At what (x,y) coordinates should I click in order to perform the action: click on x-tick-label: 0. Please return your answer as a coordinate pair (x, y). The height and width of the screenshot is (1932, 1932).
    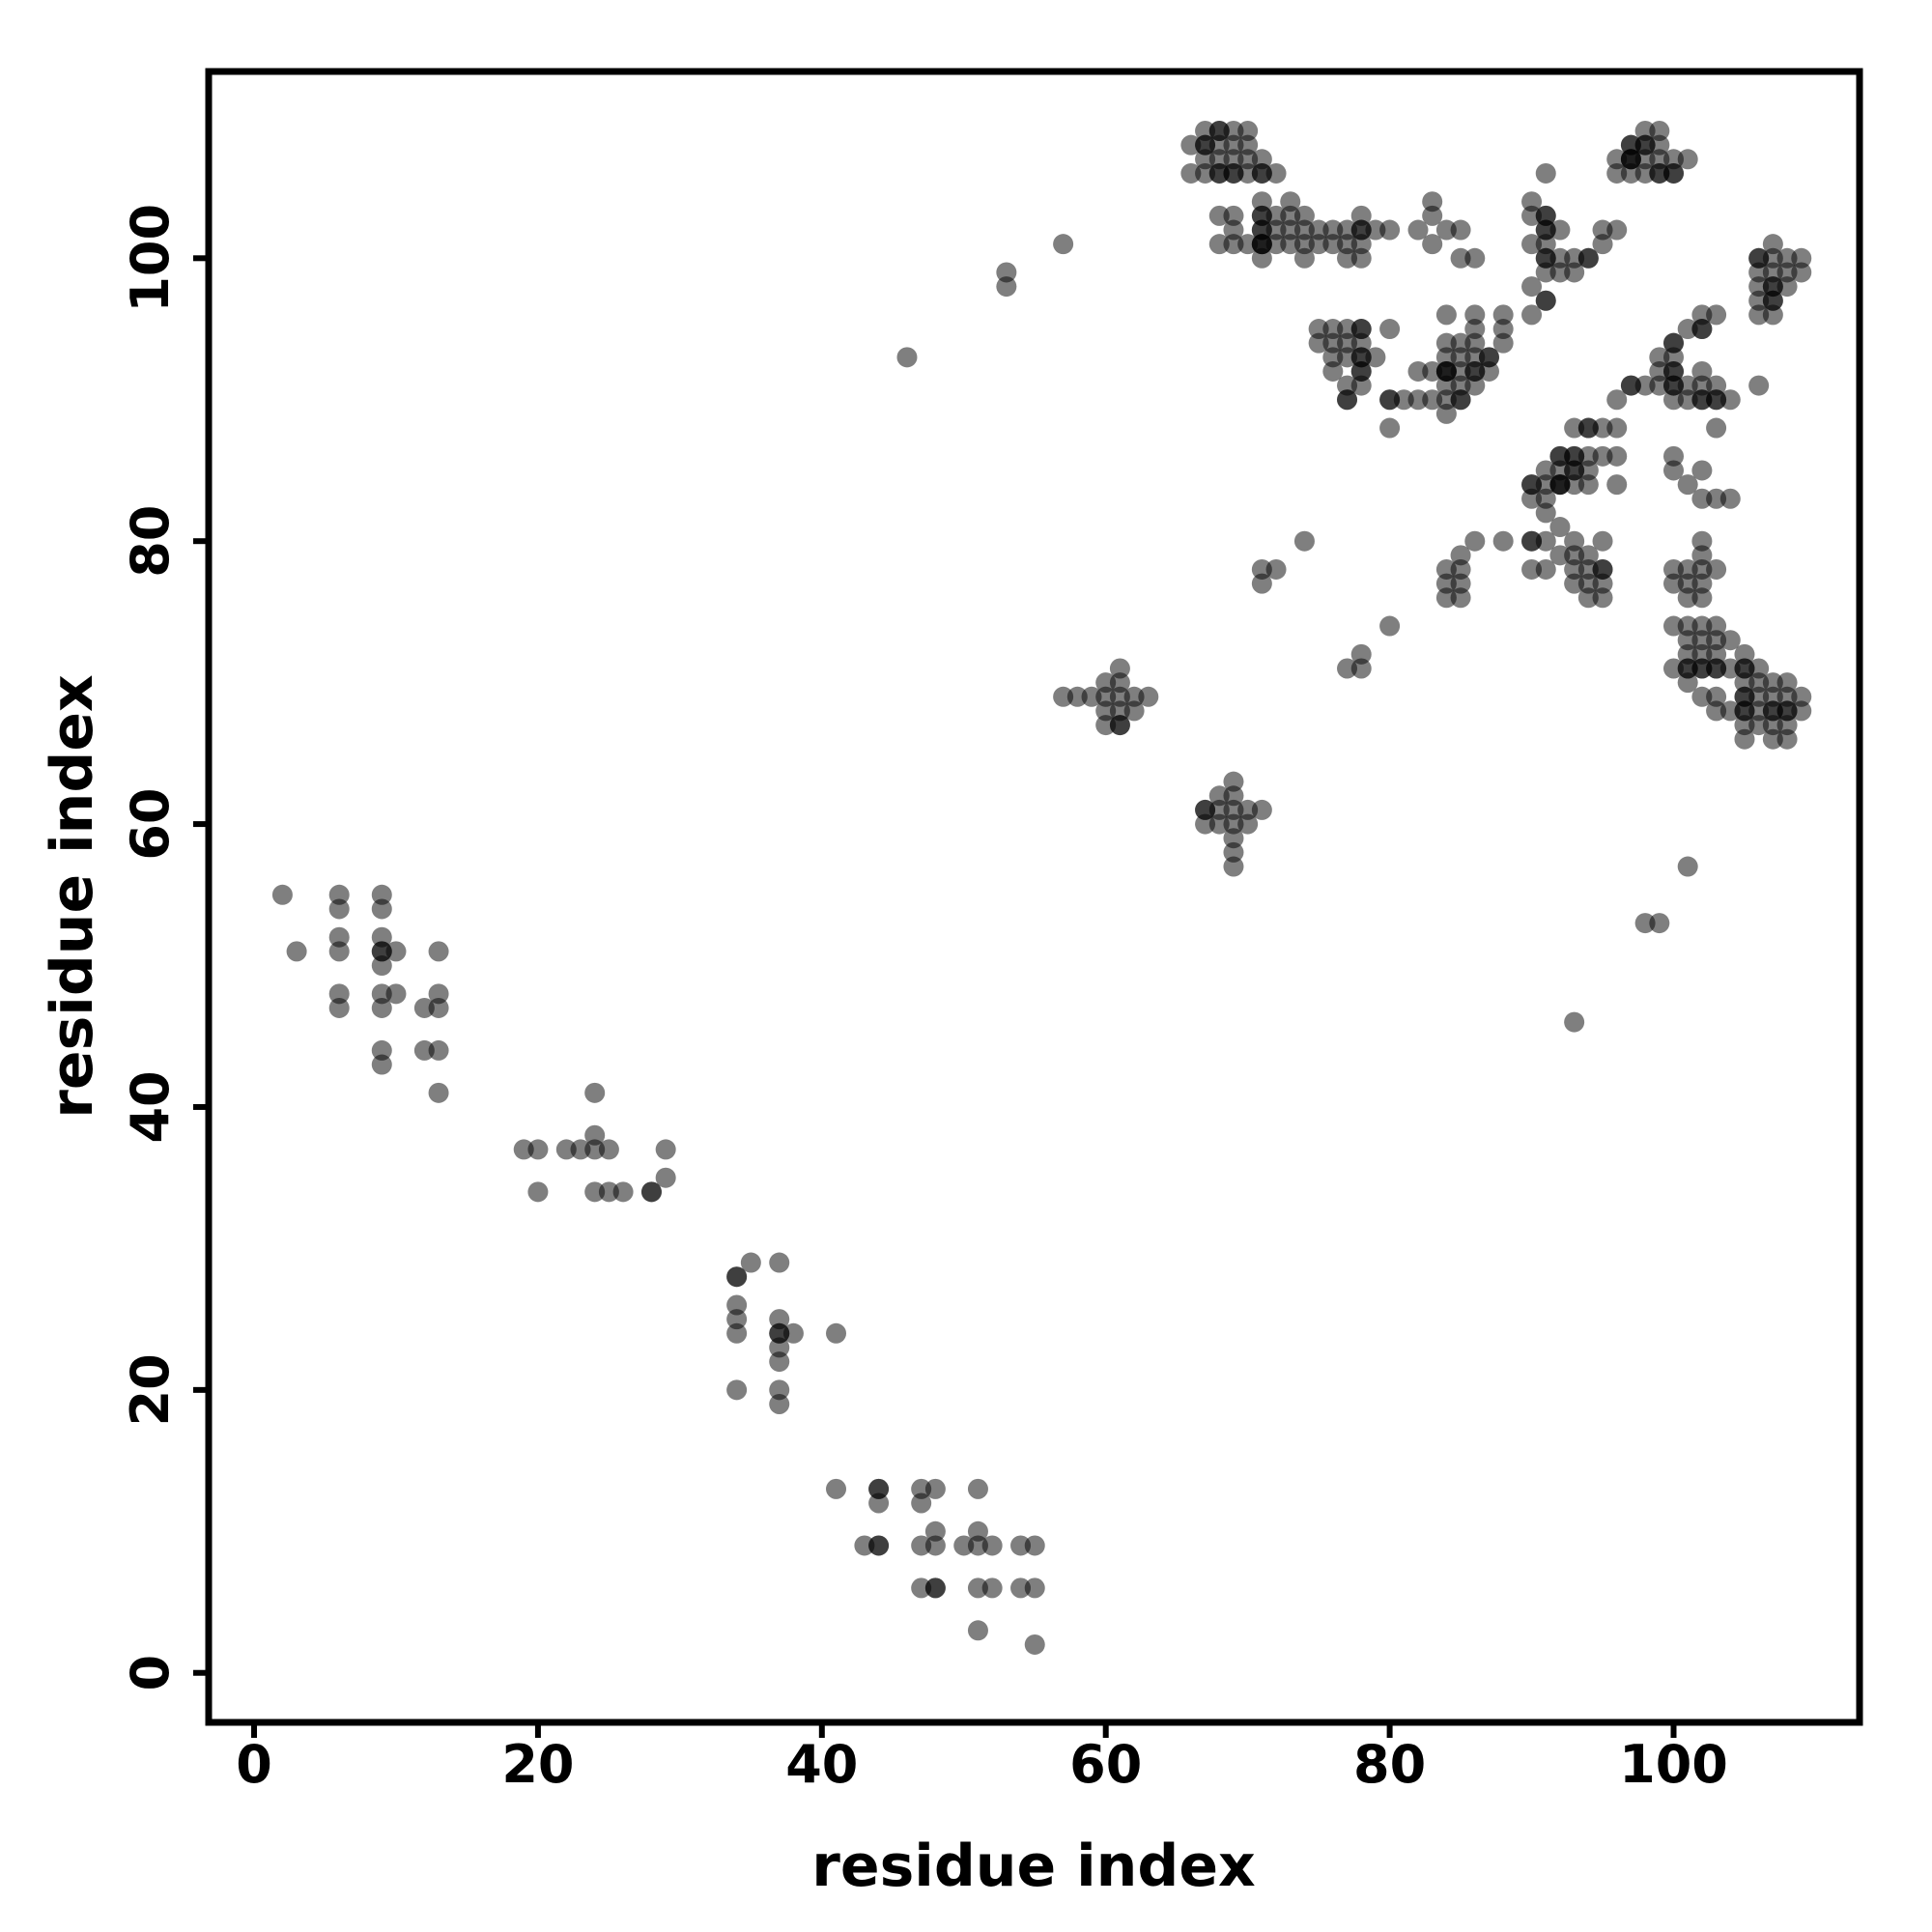
    Looking at the image, I should click on (254, 1764).